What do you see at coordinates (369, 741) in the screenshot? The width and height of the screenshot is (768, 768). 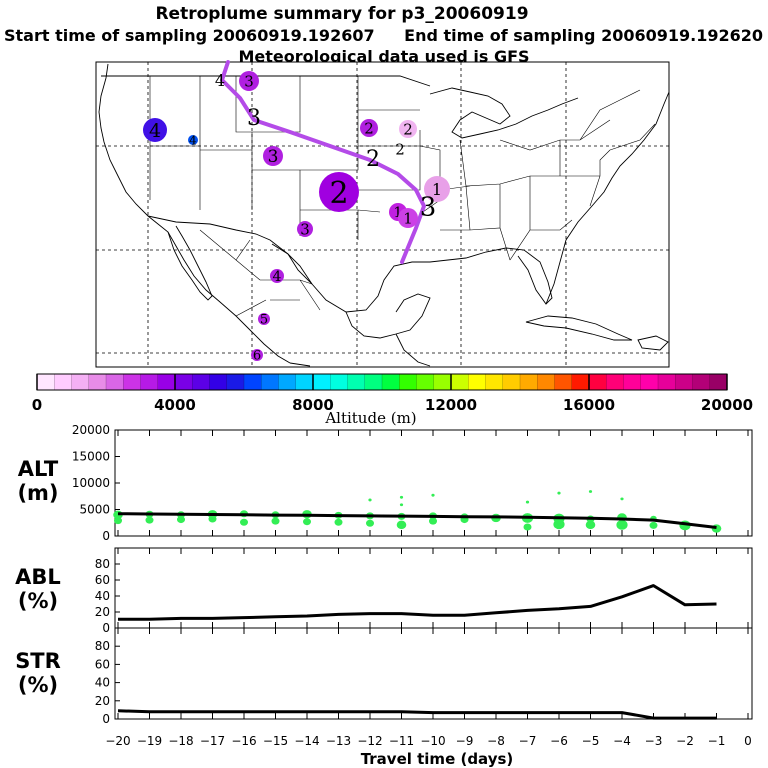 I see `x-tick-label: −12` at bounding box center [369, 741].